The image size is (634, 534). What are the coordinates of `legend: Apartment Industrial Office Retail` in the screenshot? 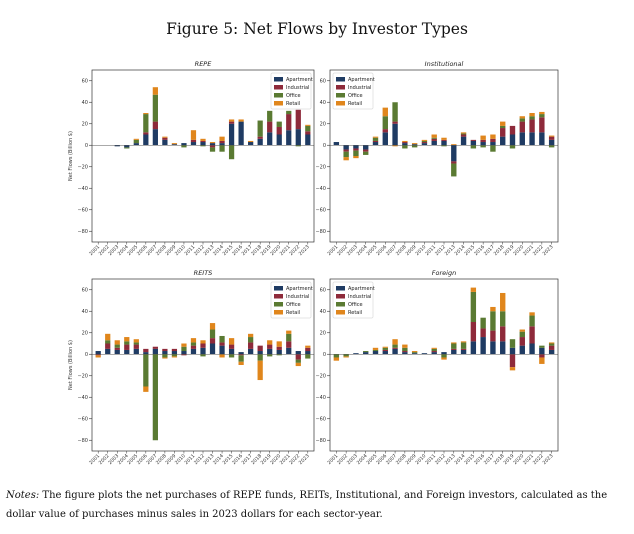 It's located at (353, 300).